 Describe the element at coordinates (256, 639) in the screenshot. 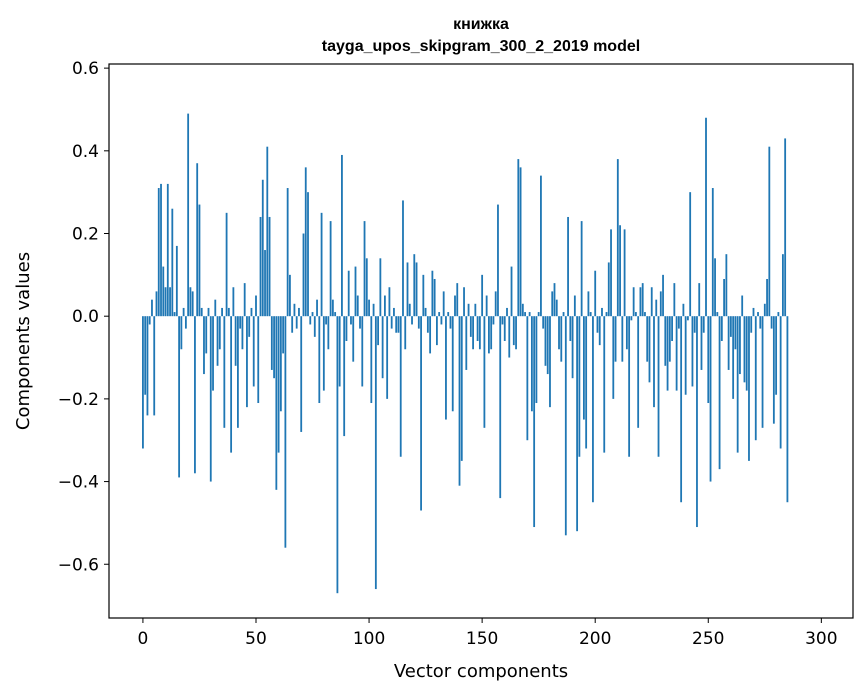

I see `x-tick-label-50: 50` at that location.